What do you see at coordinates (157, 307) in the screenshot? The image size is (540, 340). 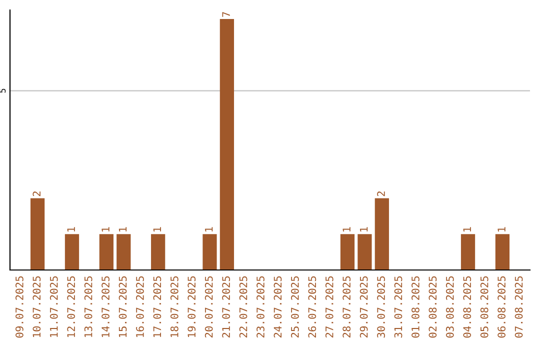 I see `x-tick-label: 17.07.2025` at bounding box center [157, 307].